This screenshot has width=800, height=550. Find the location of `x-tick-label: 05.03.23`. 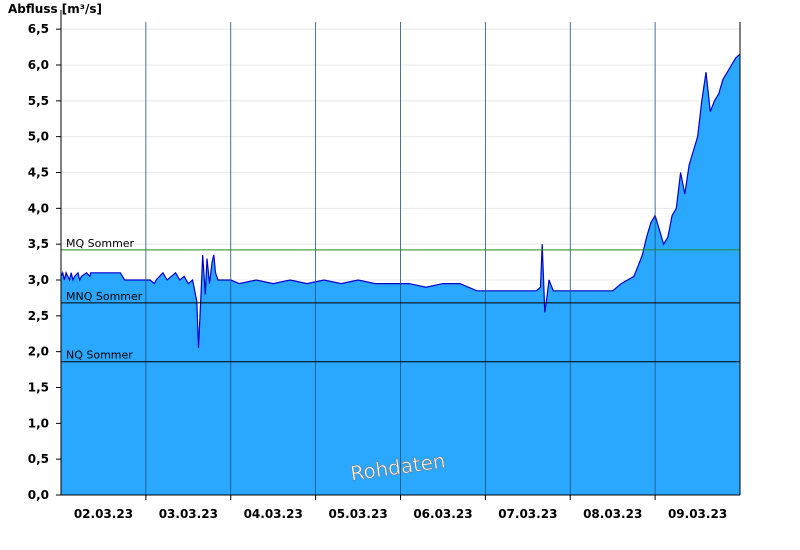

x-tick-label: 05.03.23 is located at coordinates (357, 514).